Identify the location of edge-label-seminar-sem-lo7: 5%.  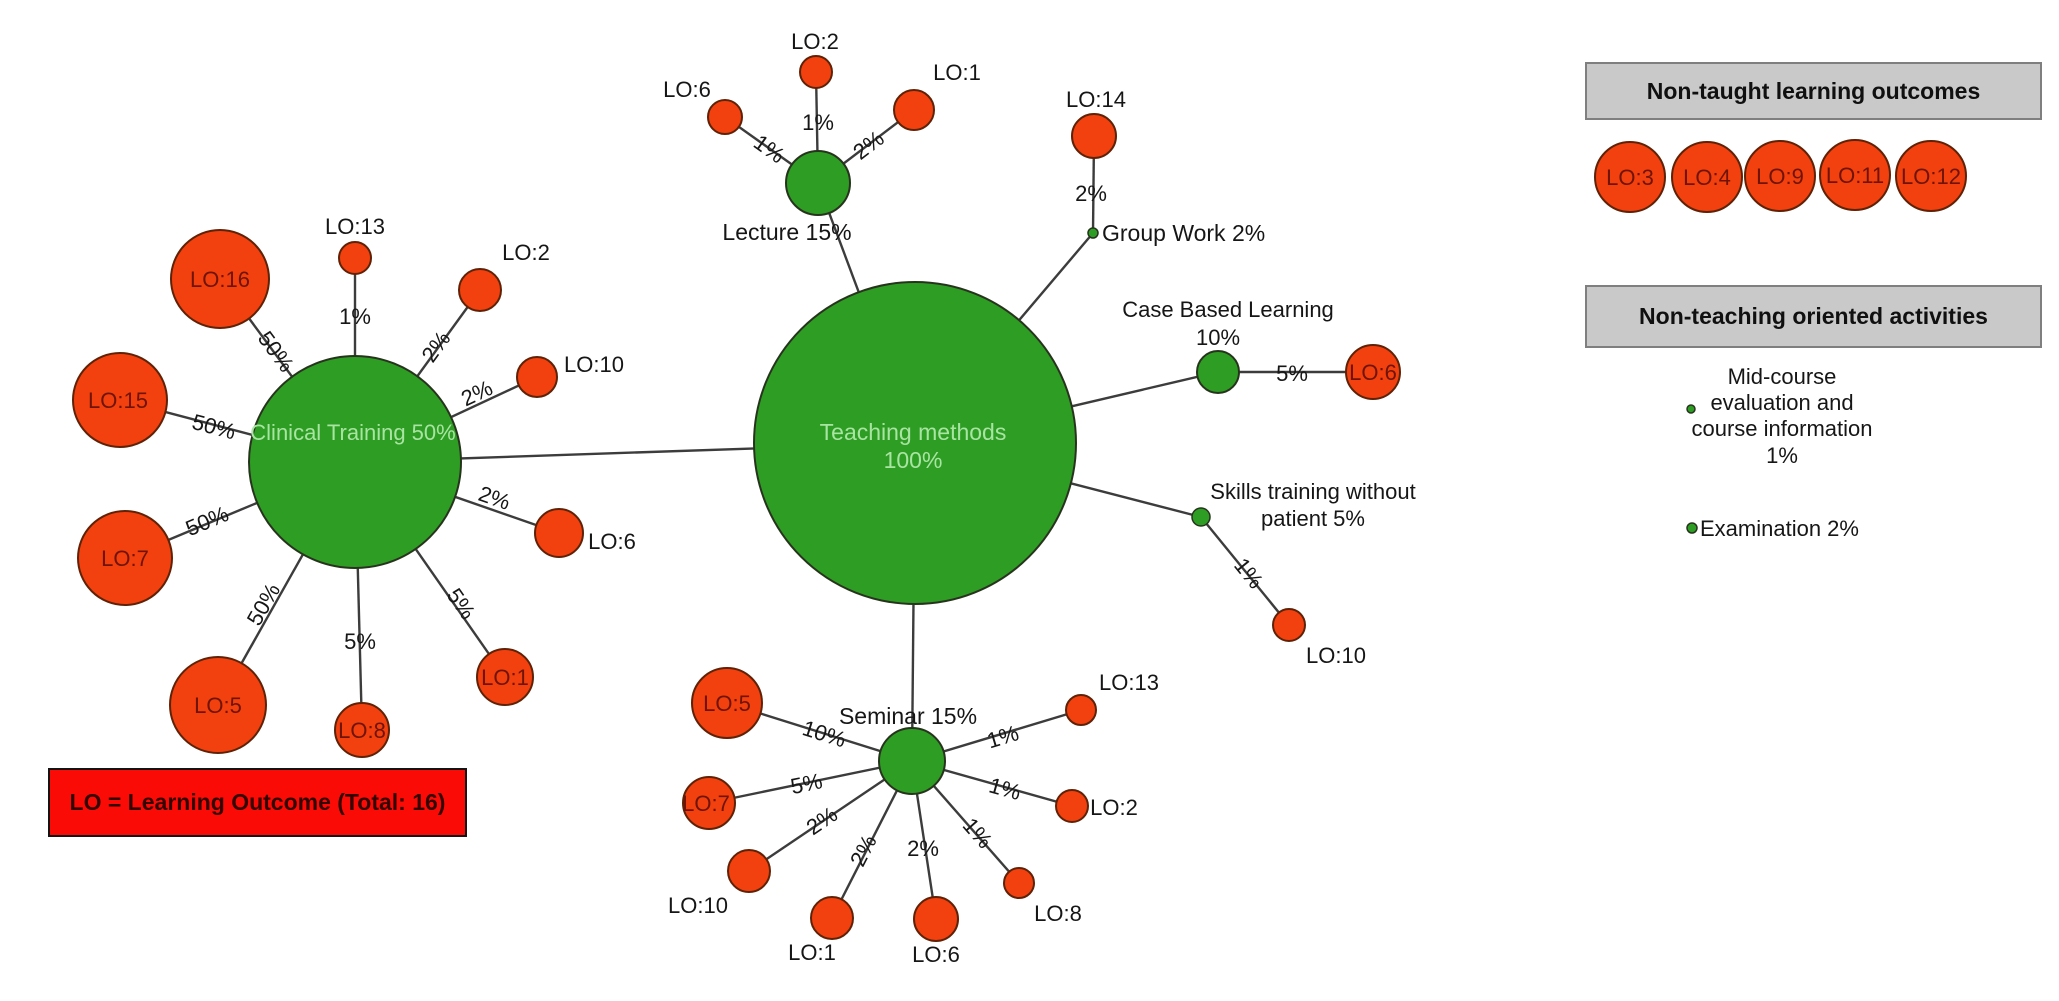
(806, 783).